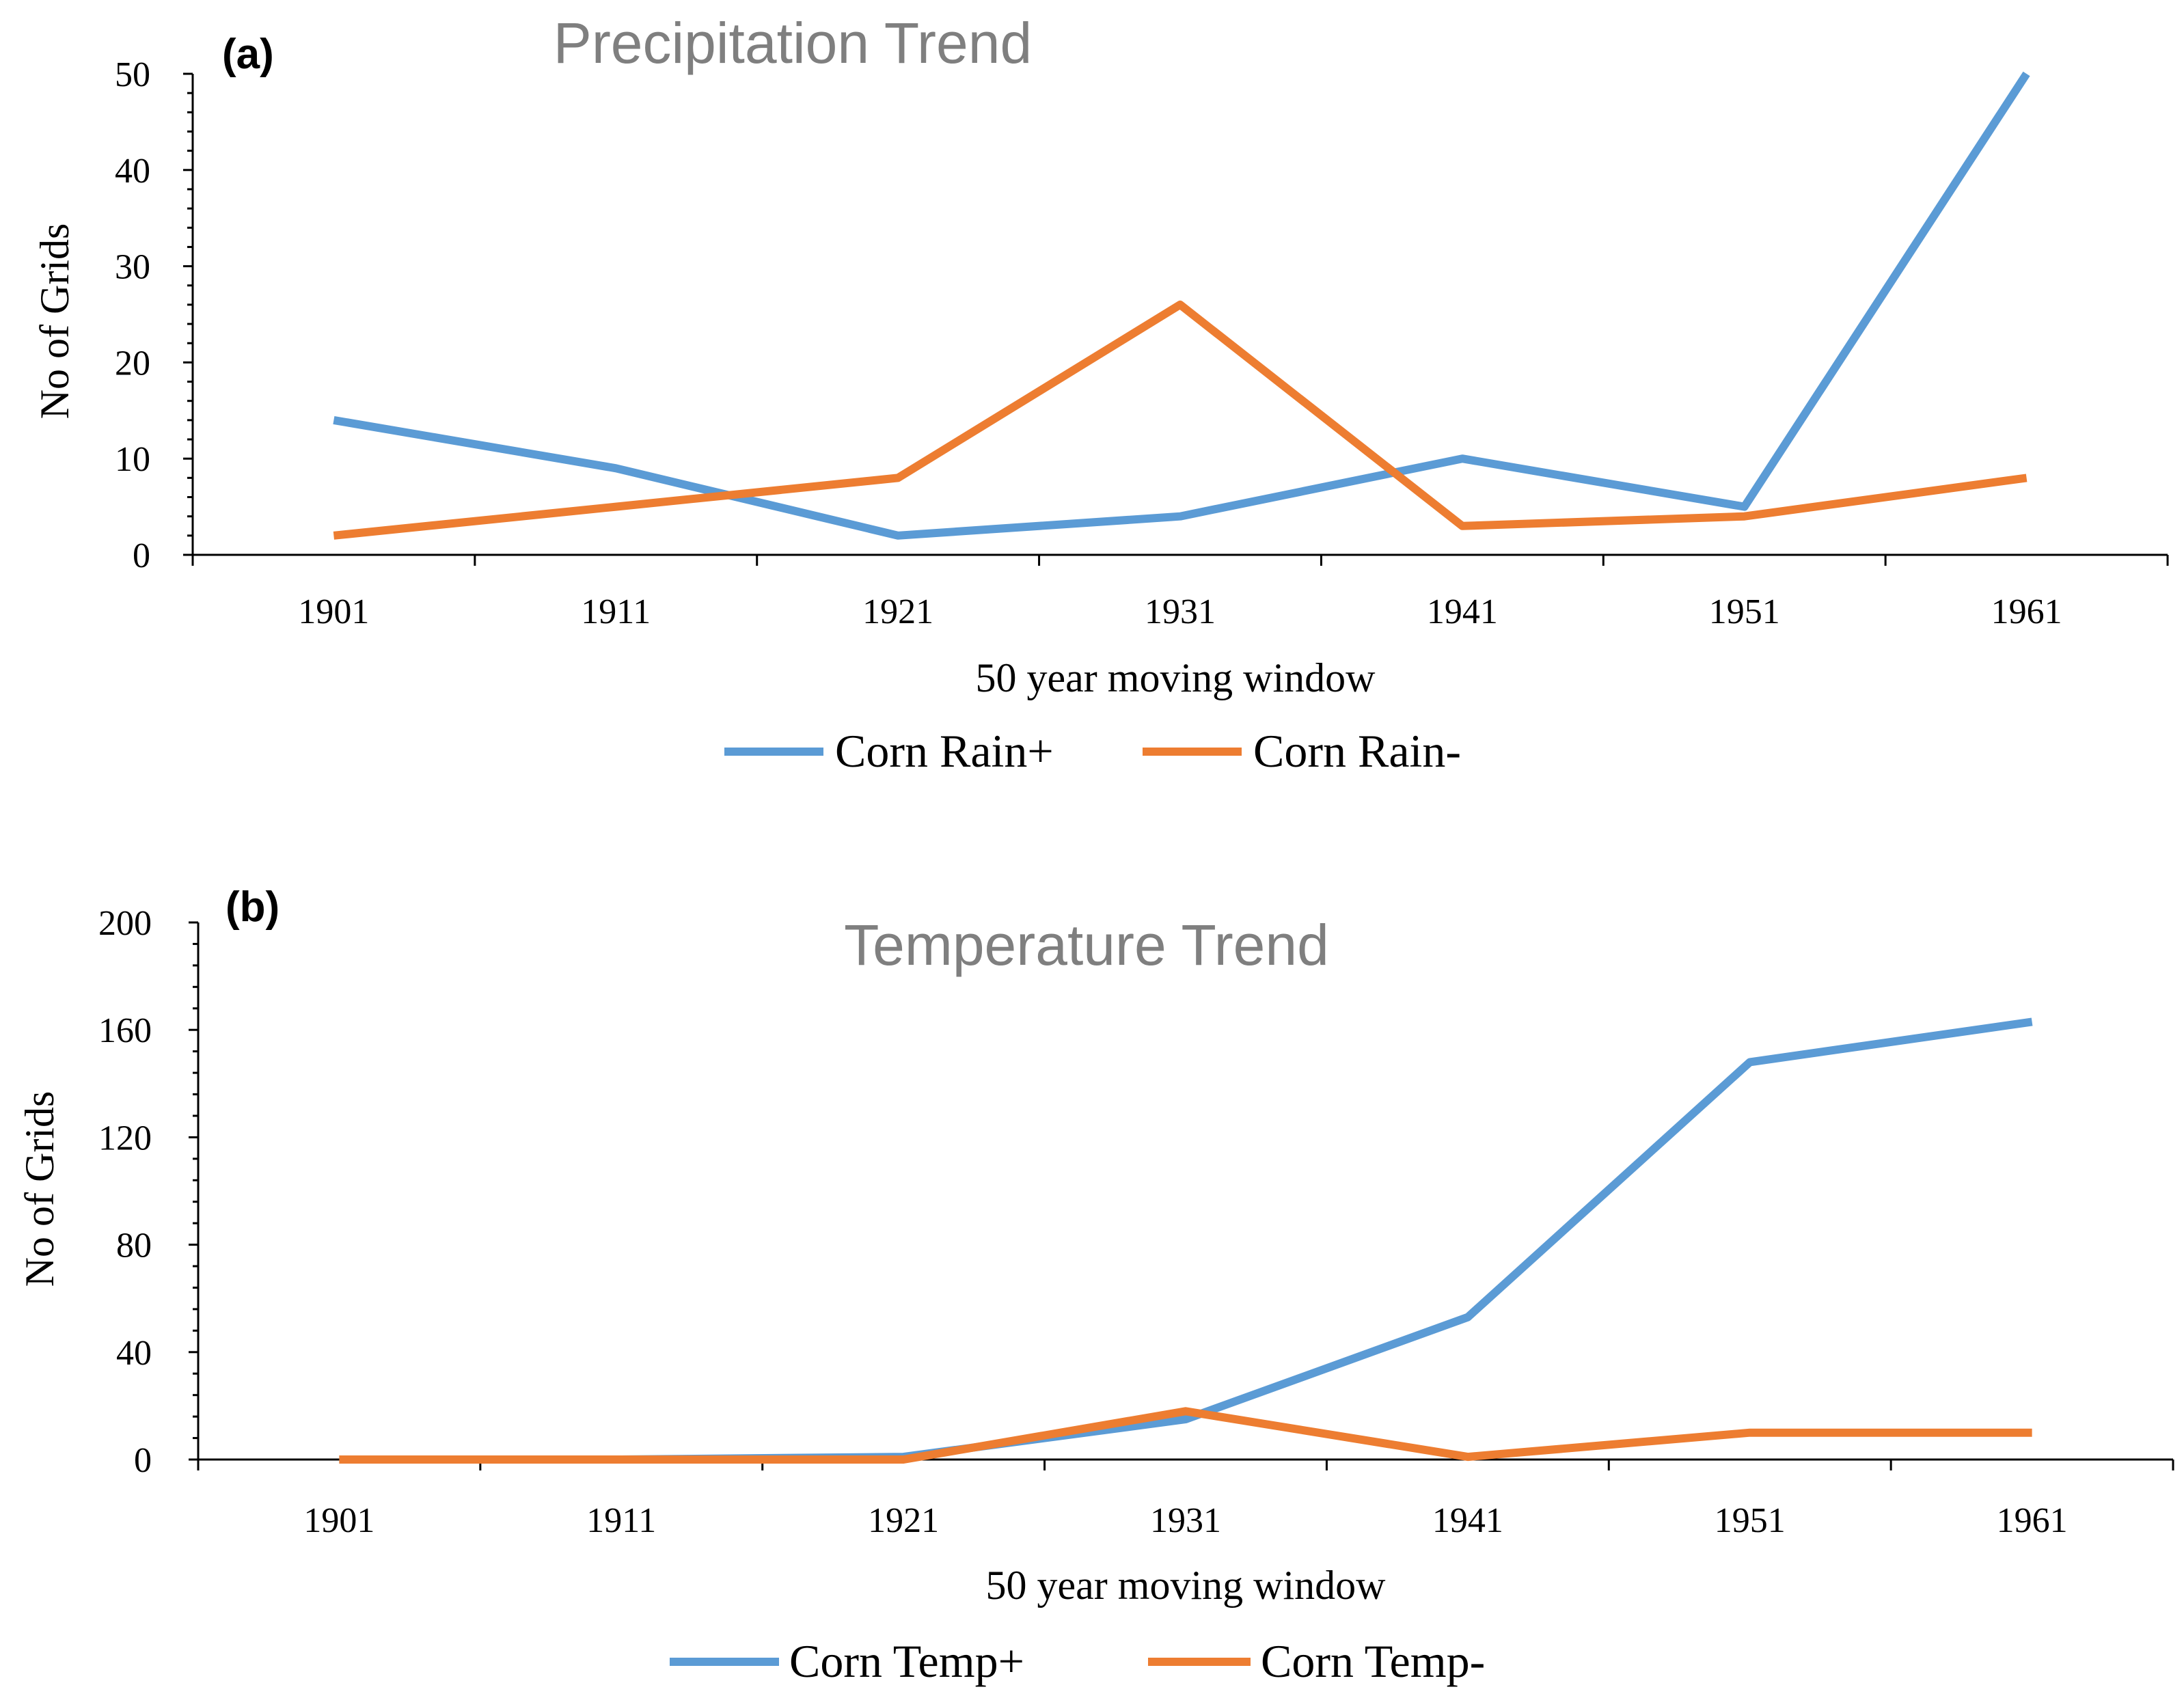 The height and width of the screenshot is (1698, 2184). I want to click on y-tick-label: 50, so click(132, 74).